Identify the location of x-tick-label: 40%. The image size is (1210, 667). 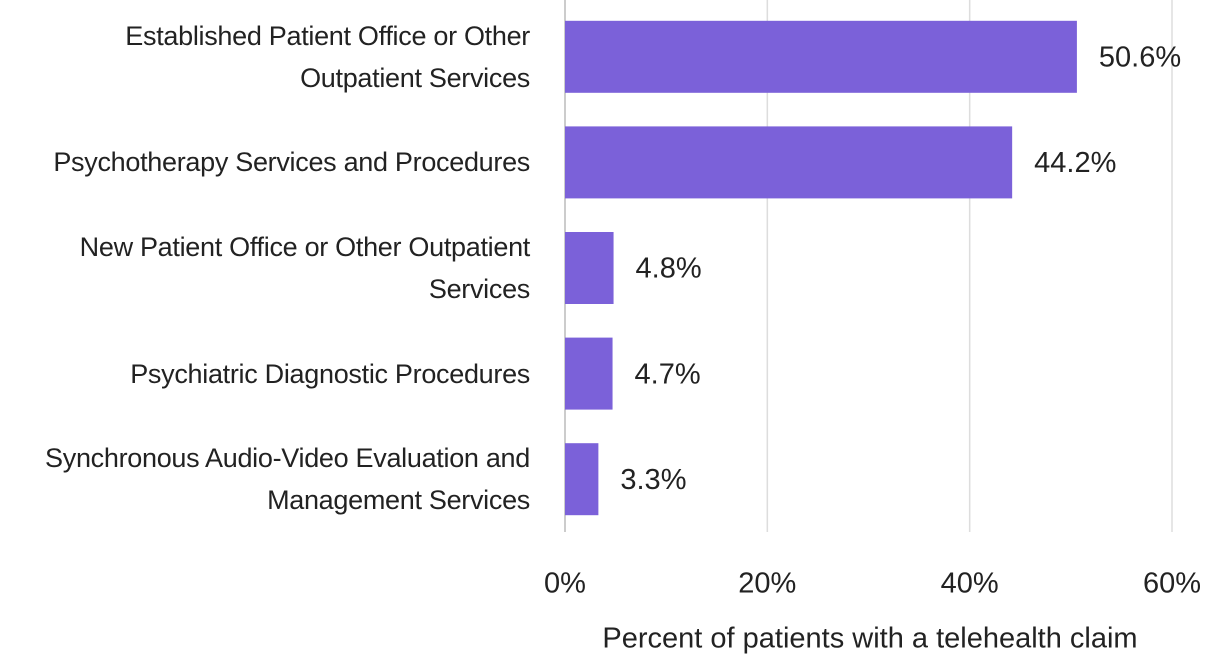
(970, 584).